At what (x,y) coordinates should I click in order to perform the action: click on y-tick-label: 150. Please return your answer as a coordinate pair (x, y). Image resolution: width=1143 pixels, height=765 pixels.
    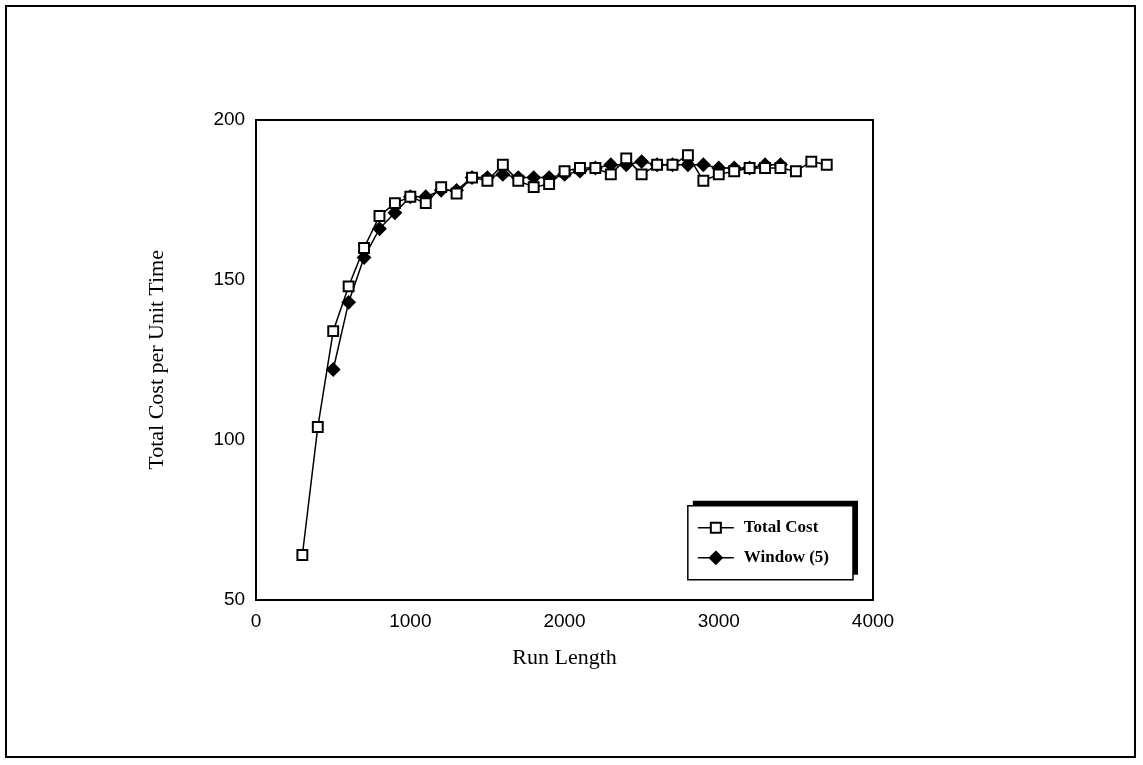
    Looking at the image, I should click on (229, 279).